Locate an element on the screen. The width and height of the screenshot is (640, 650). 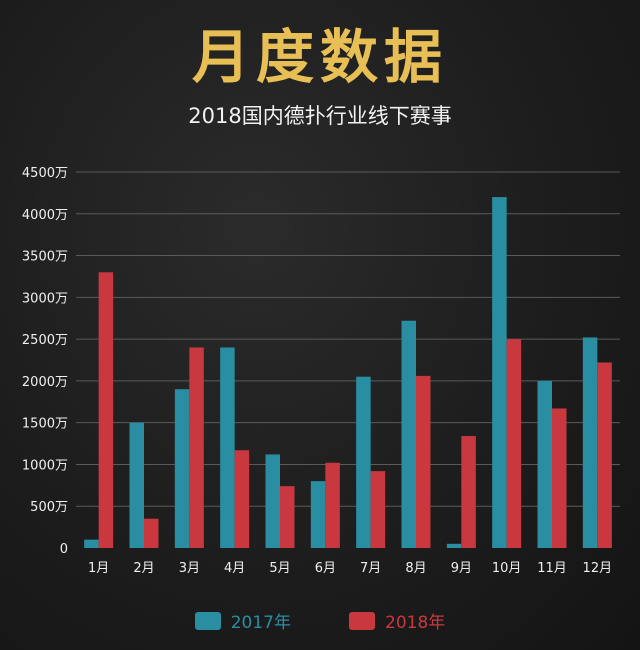
x-tick-label: 3月 is located at coordinates (189, 568).